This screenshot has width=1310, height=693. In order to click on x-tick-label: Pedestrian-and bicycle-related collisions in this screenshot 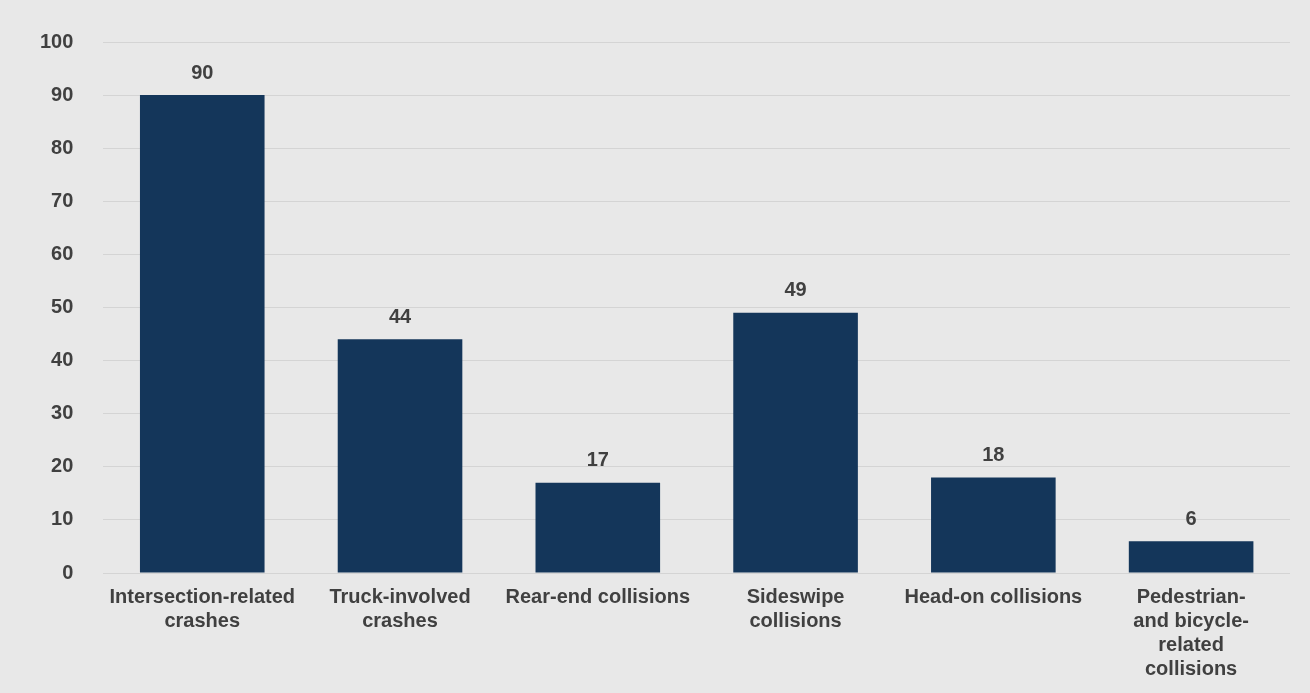, I will do `click(1191, 631)`.